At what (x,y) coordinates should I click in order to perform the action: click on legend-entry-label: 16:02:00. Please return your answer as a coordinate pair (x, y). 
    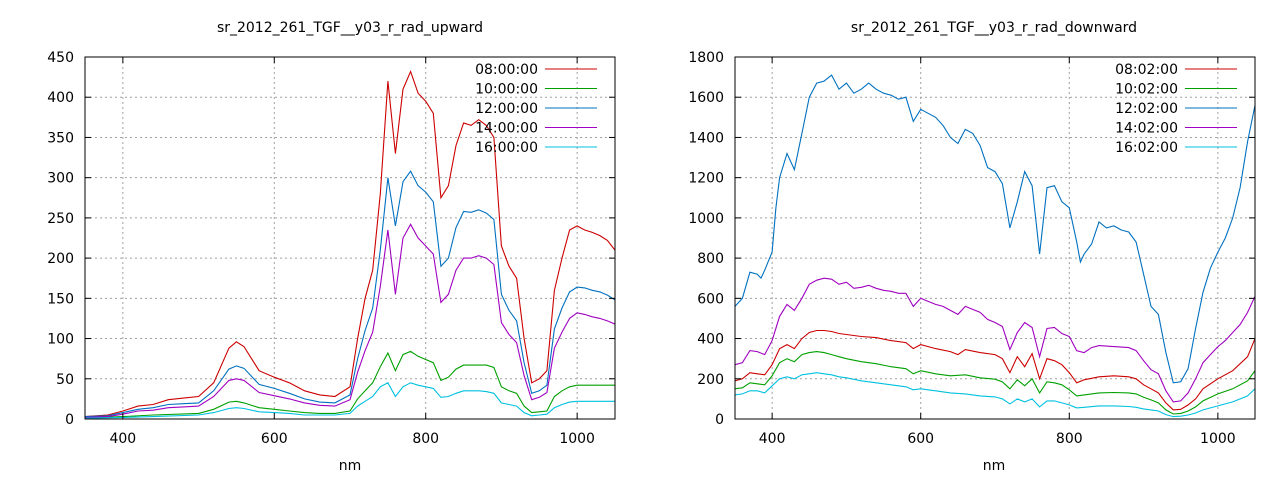
    Looking at the image, I should click on (1146, 148).